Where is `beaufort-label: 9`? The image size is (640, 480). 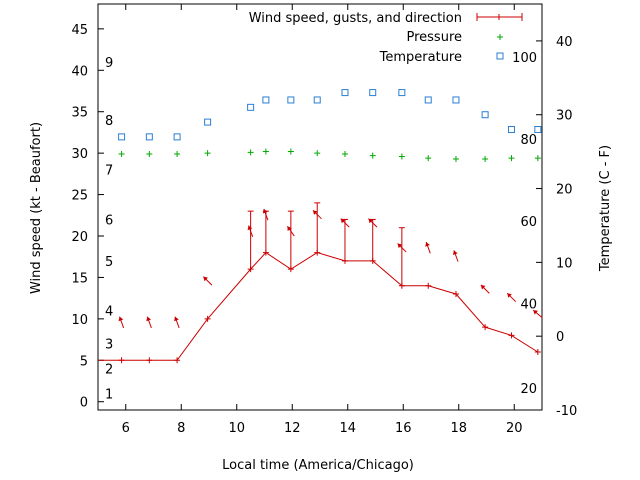 beaufort-label: 9 is located at coordinates (109, 63).